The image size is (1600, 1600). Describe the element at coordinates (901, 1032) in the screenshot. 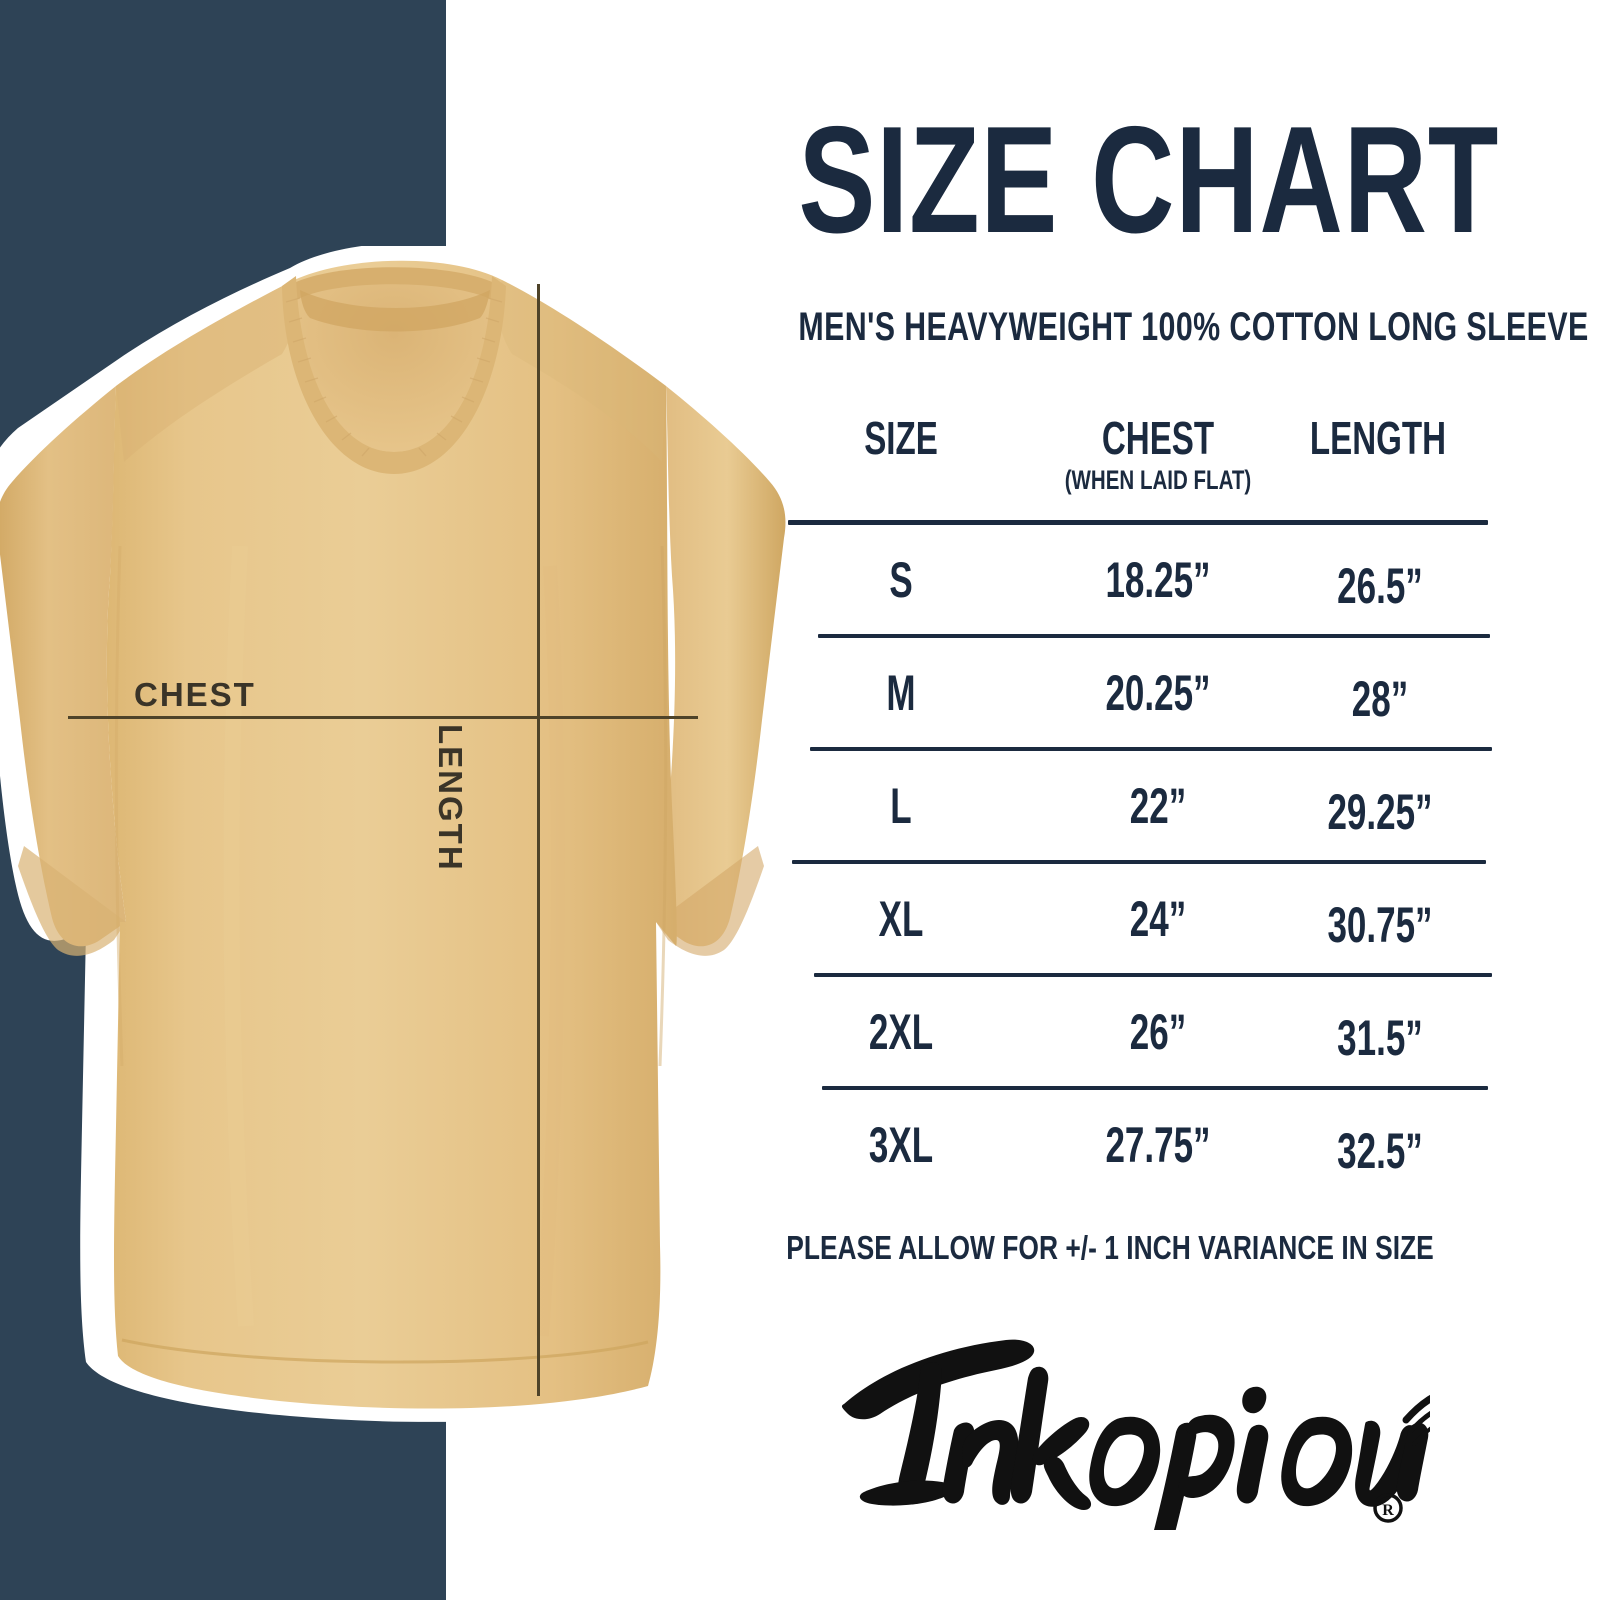

I see `cell-size: 2XL` at that location.